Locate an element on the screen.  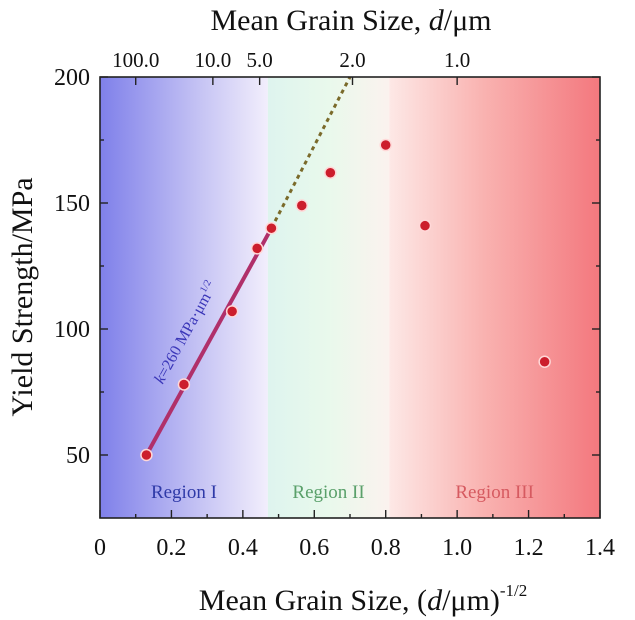
x-tick-label: 1.0 is located at coordinates (457, 548).